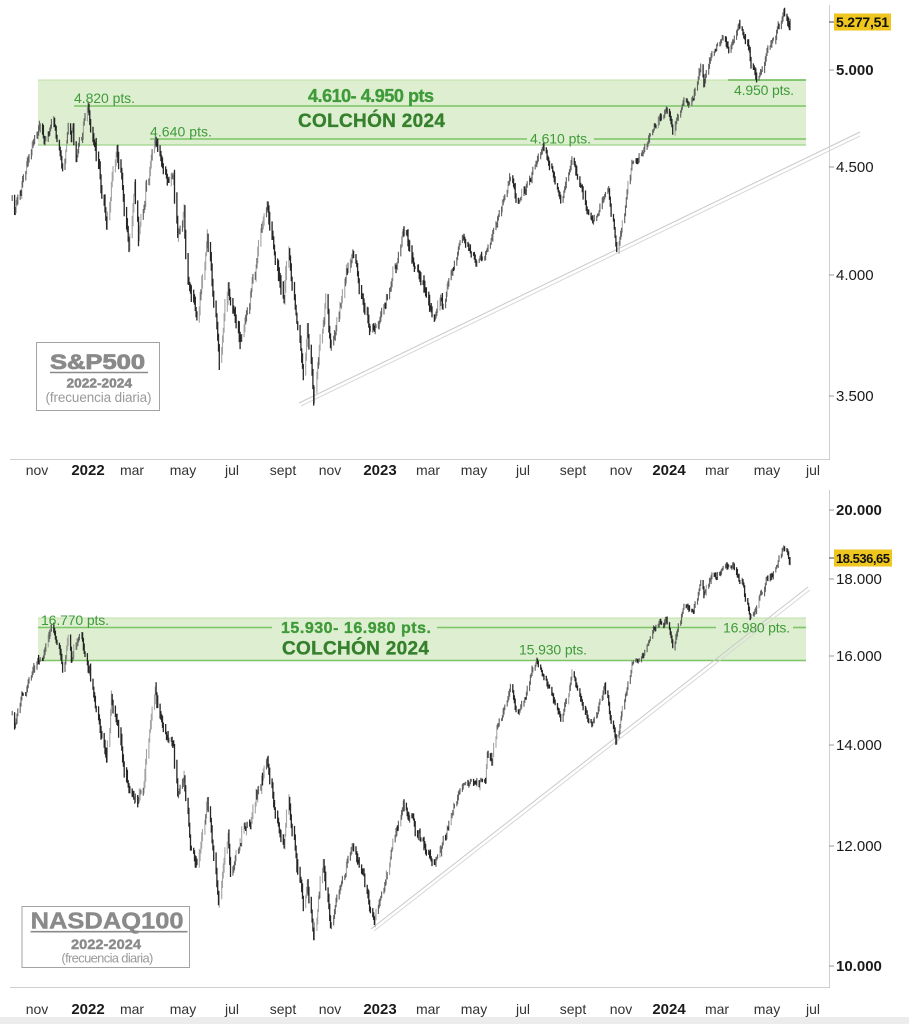 The width and height of the screenshot is (909, 1024). I want to click on svg-text: 5.277,51, so click(862, 22).